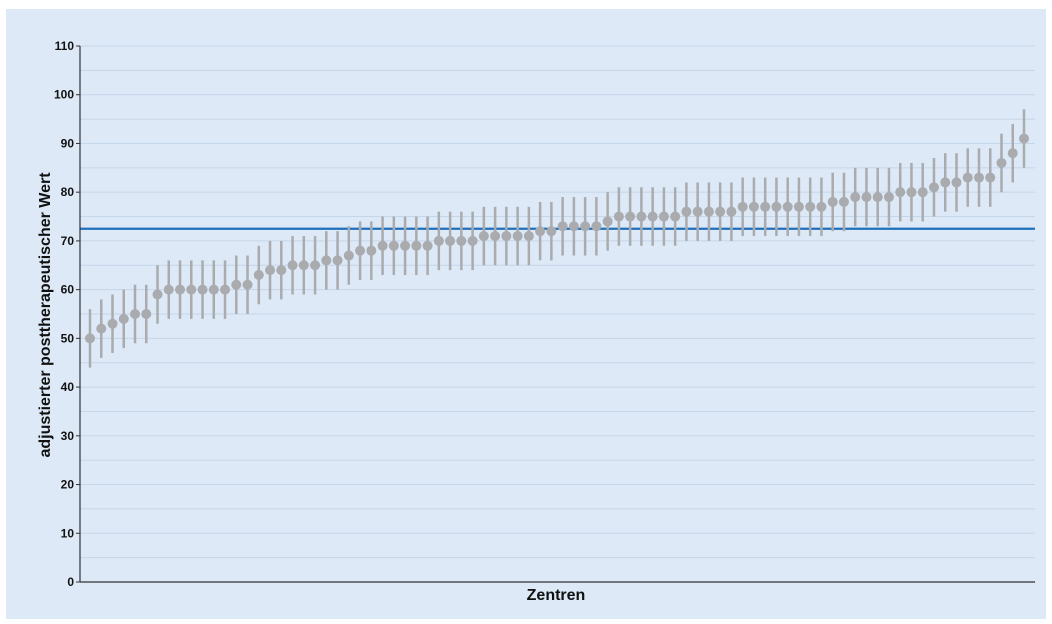  I want to click on y-tick-label: 40, so click(68, 387).